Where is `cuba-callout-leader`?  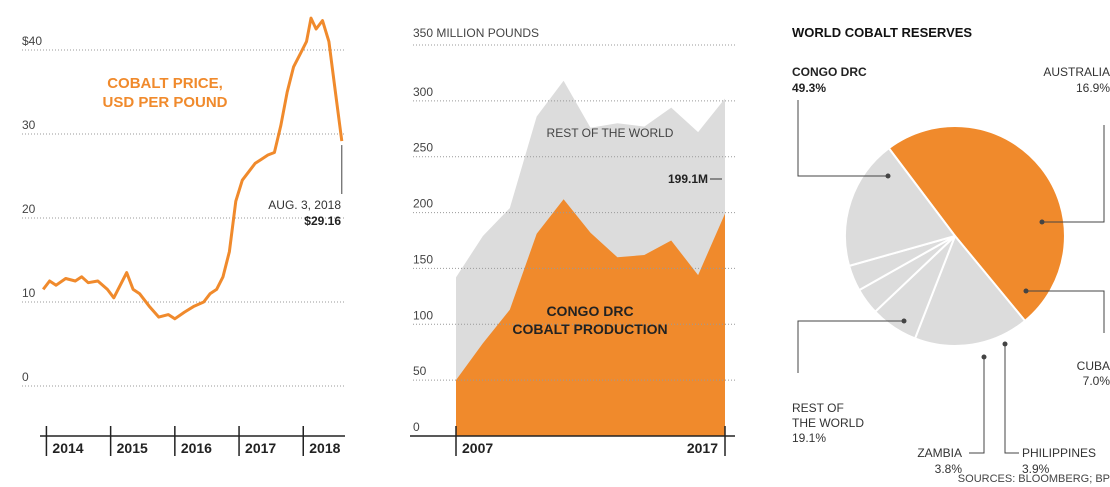 cuba-callout-leader is located at coordinates (1065, 311).